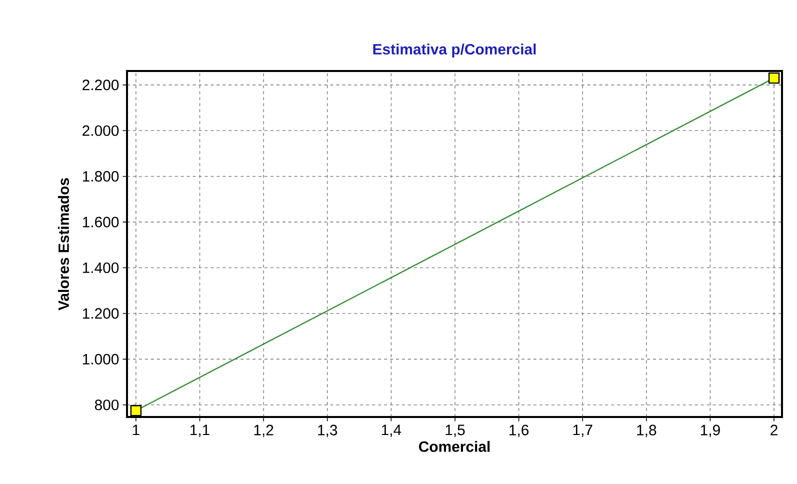 The height and width of the screenshot is (484, 797). What do you see at coordinates (582, 430) in the screenshot?
I see `x-tick-label: 1,7` at bounding box center [582, 430].